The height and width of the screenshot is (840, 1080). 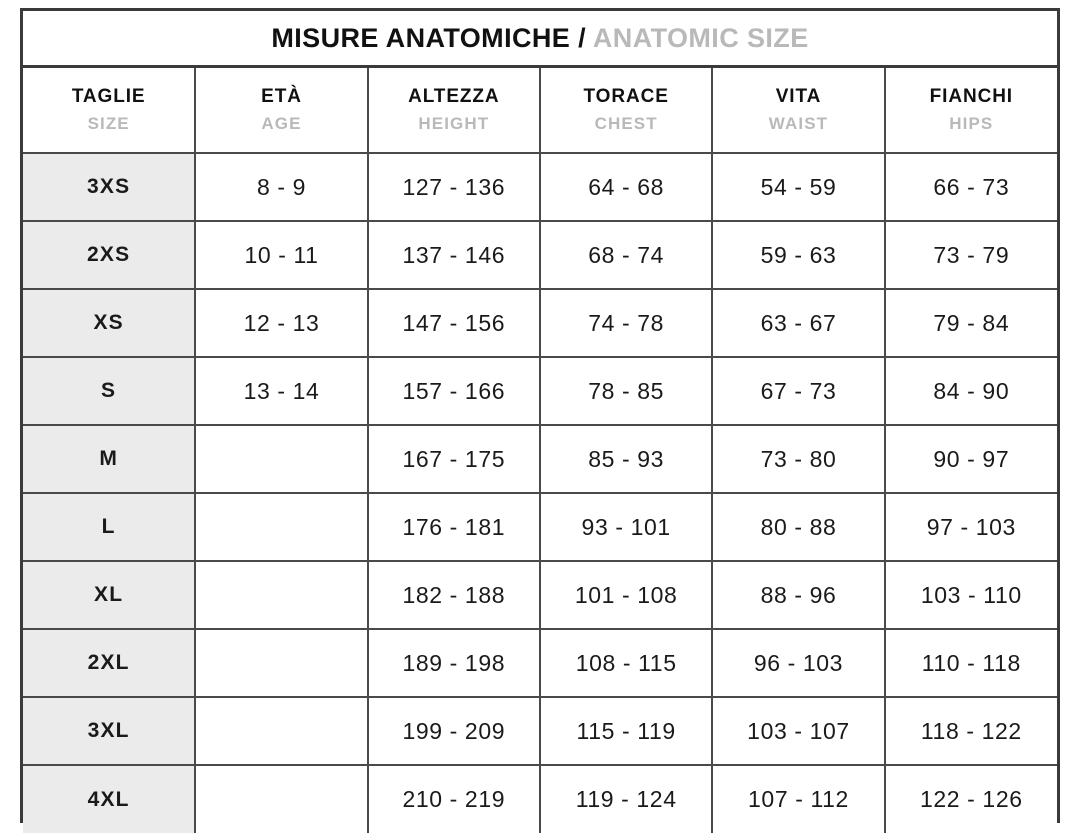 I want to click on table-row: L 176 - 181 93 - 101 80 - 88 97 - 103, so click(x=540, y=527).